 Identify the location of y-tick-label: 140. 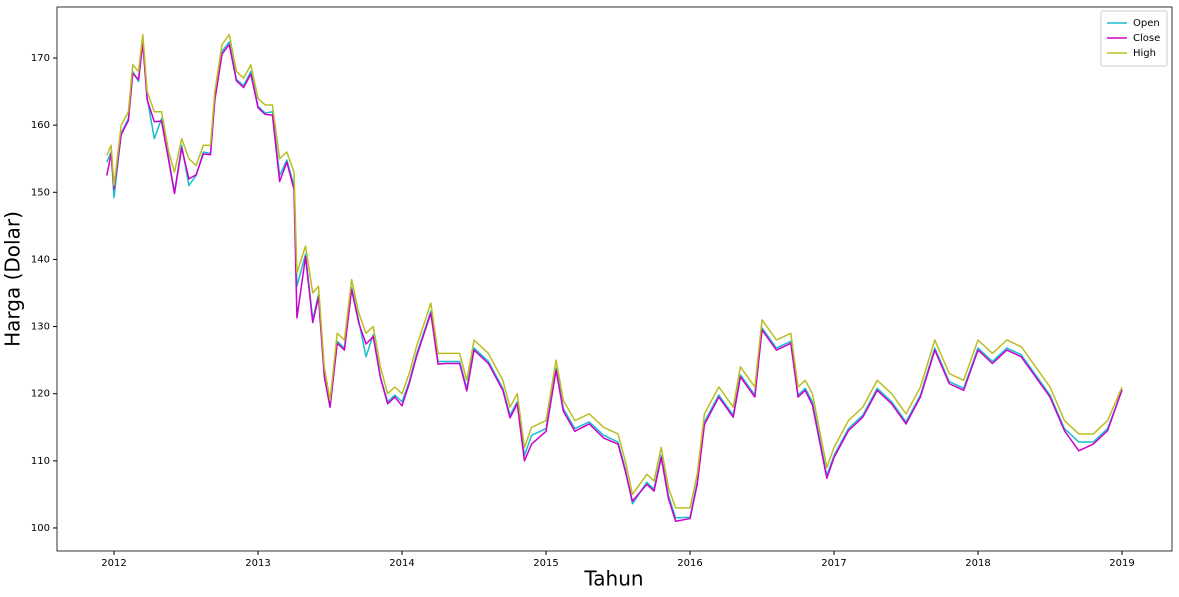
(40, 259).